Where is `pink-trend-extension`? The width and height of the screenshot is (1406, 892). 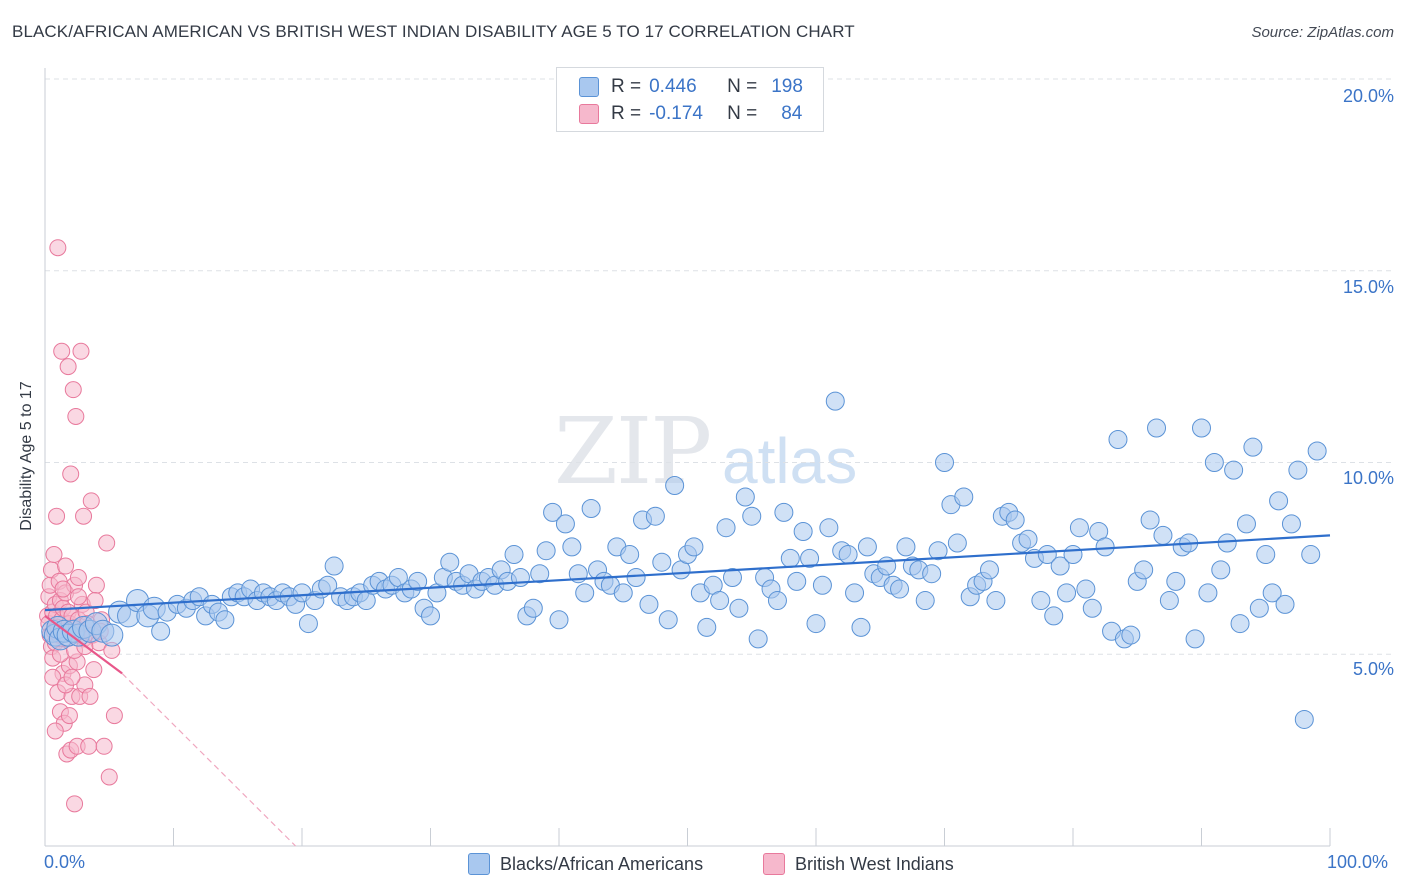
pink-trend-extension is located at coordinates (208, 759).